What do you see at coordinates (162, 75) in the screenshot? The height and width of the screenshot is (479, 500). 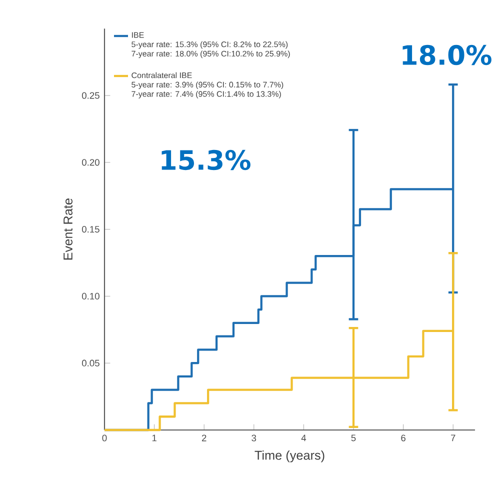 I see `legend-label: Contralateral IBE` at bounding box center [162, 75].